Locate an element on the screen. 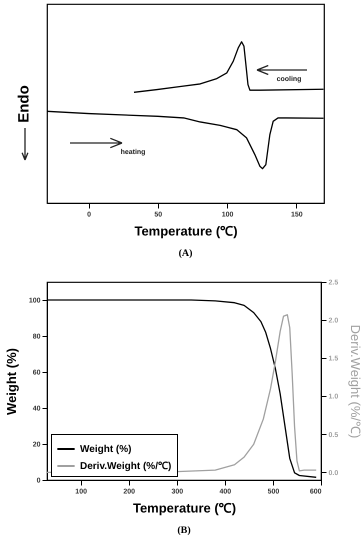  text: (B) is located at coordinates (184, 530).